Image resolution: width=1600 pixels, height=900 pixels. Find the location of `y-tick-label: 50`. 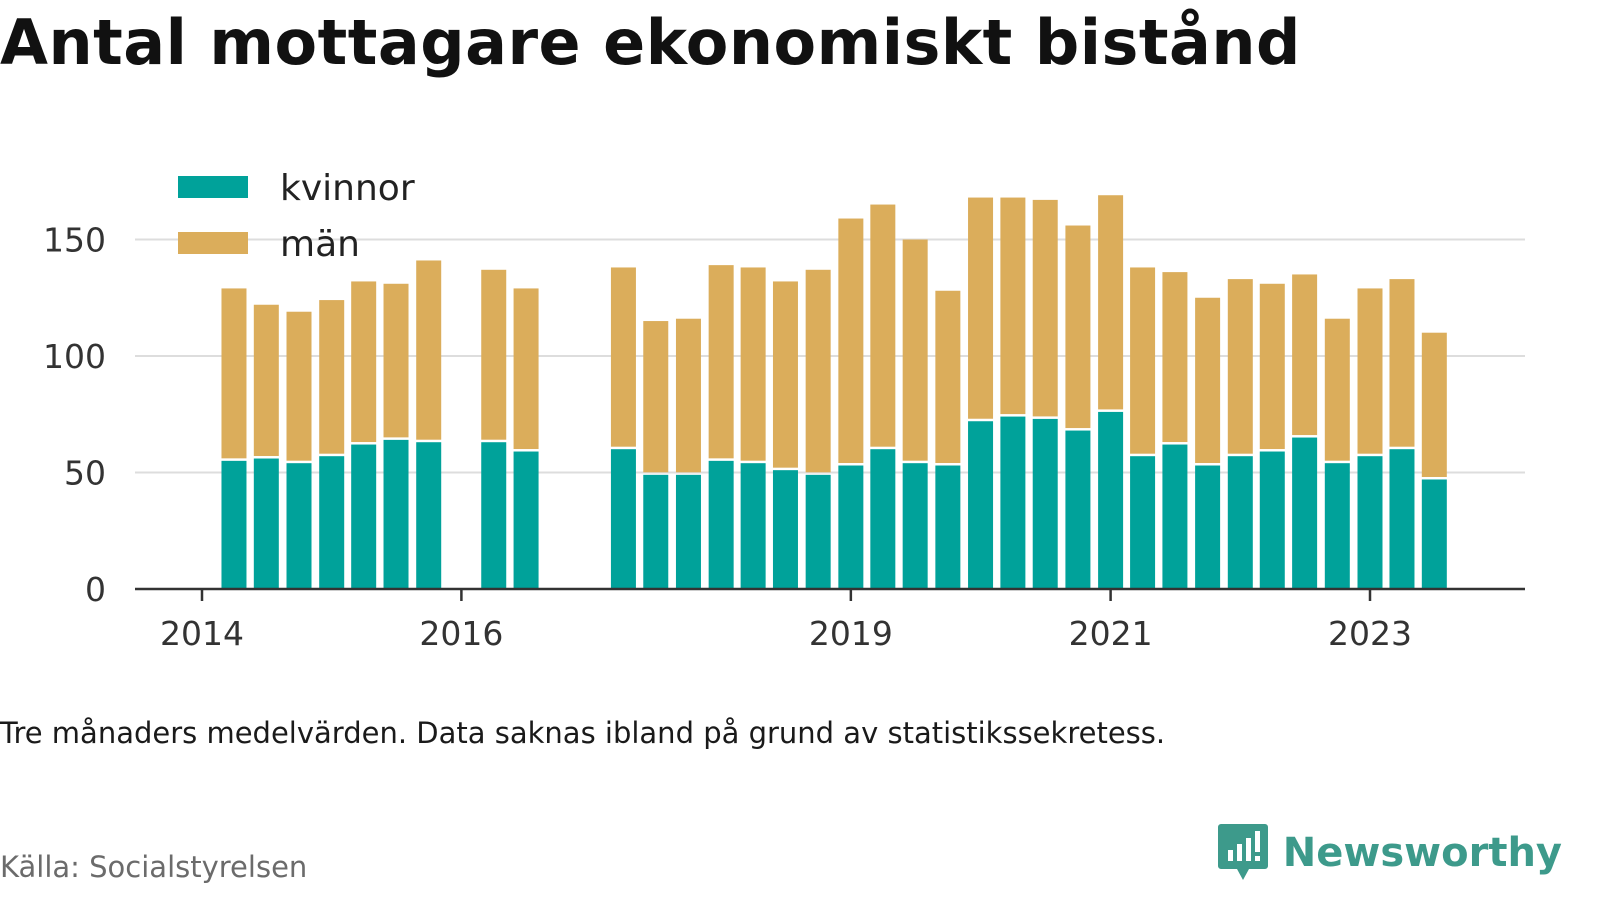

y-tick-label: 50 is located at coordinates (85, 473).